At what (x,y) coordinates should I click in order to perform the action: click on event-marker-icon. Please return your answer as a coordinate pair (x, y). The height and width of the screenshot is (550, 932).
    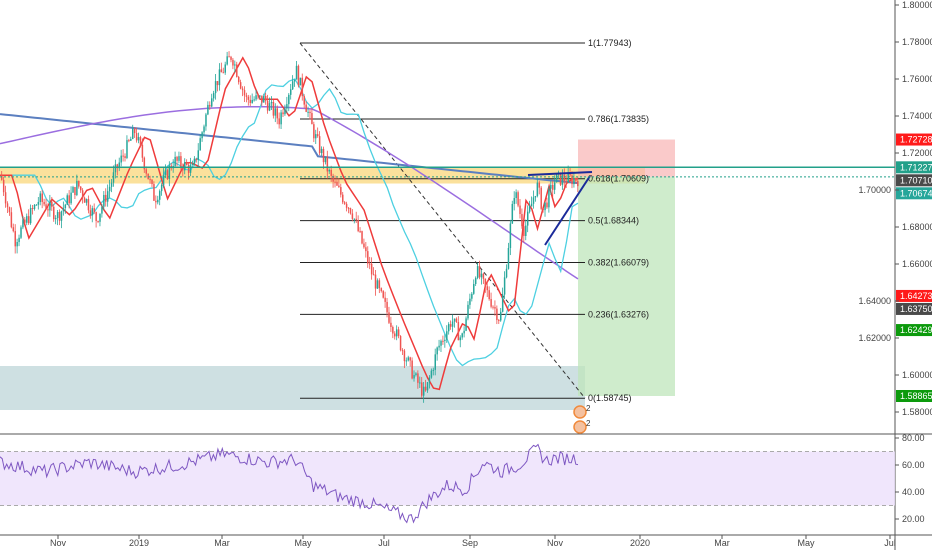
    Looking at the image, I should click on (580, 412).